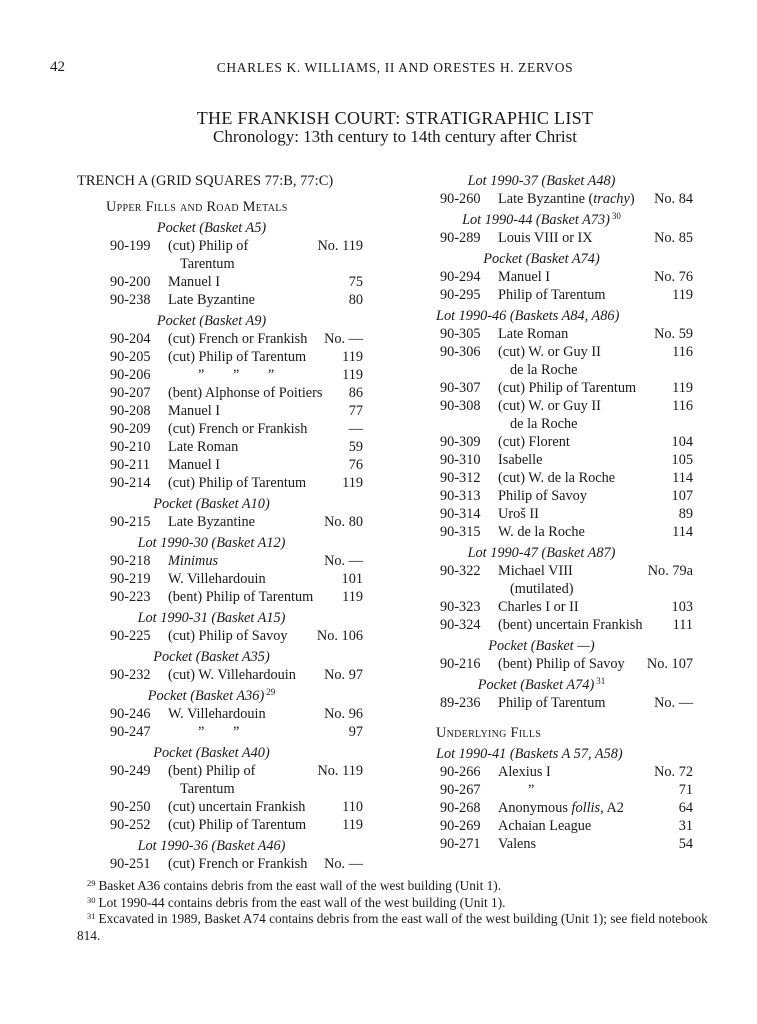 The height and width of the screenshot is (1024, 757). I want to click on inventory-number: 90-232, so click(130, 675).